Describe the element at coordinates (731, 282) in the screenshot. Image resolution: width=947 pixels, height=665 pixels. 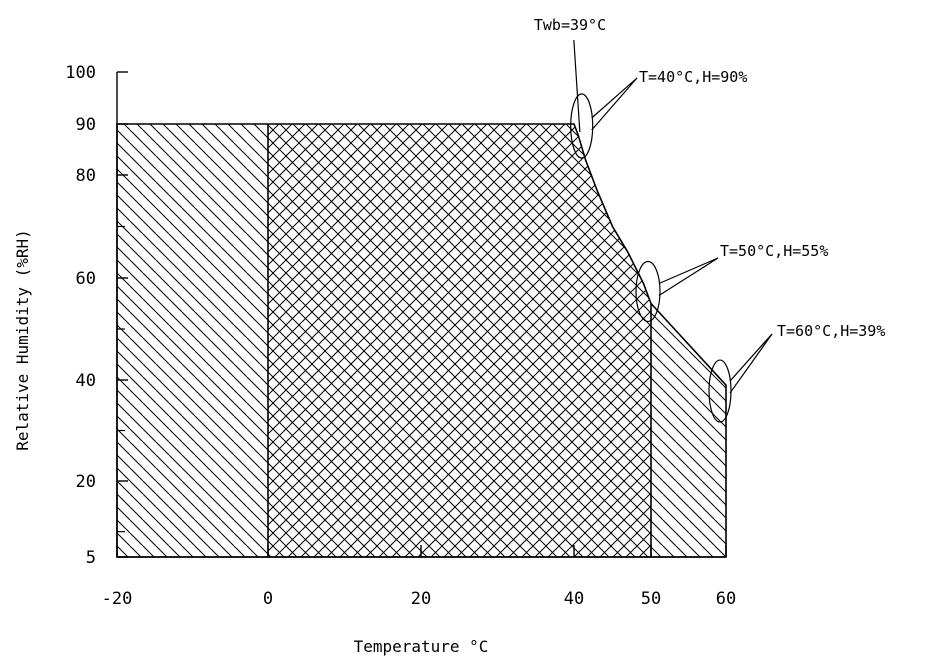
I see `annotation-callout: T=50°C,H=55%` at that location.